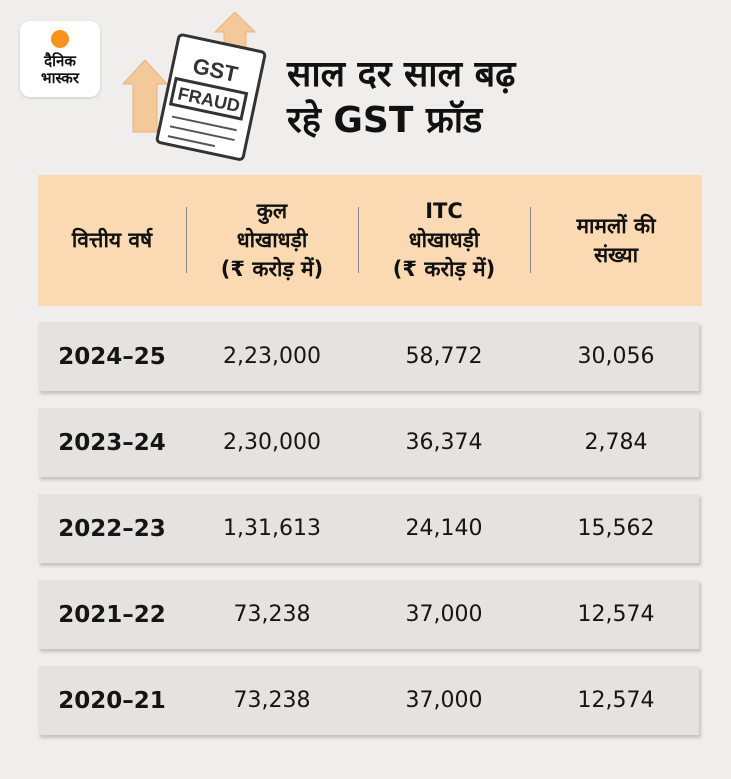 This screenshot has width=731, height=779. I want to click on col-header-year: वित्तीय वर्ष, so click(112, 240).